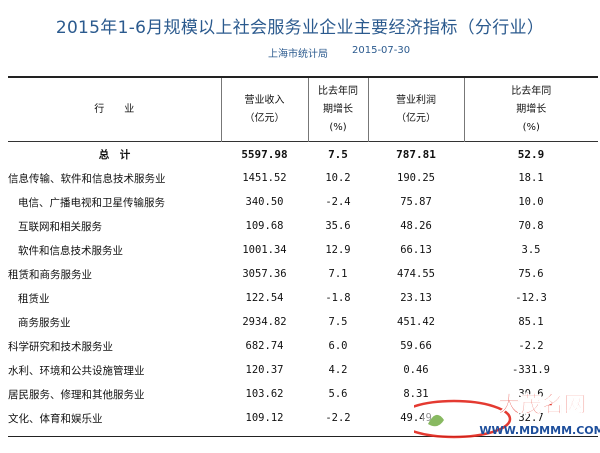 This screenshot has height=453, width=600. I want to click on page-title: 2015年1-6月规模以上社会服务业企业主要经济指标（分行业）, so click(300, 28).